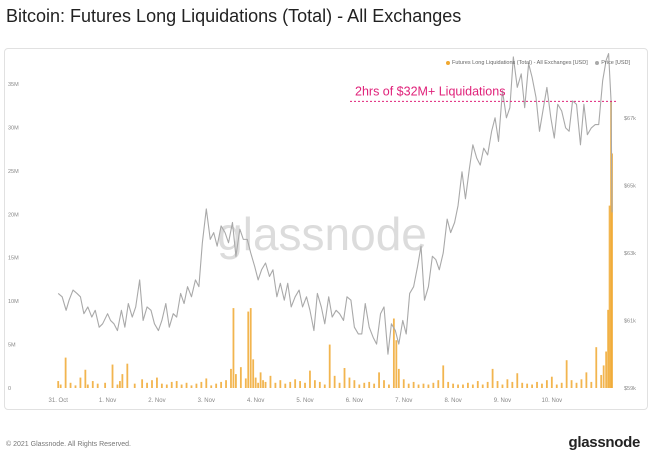  What do you see at coordinates (447, 62) in the screenshot?
I see `legend-swatch-liquidations` at bounding box center [447, 62].